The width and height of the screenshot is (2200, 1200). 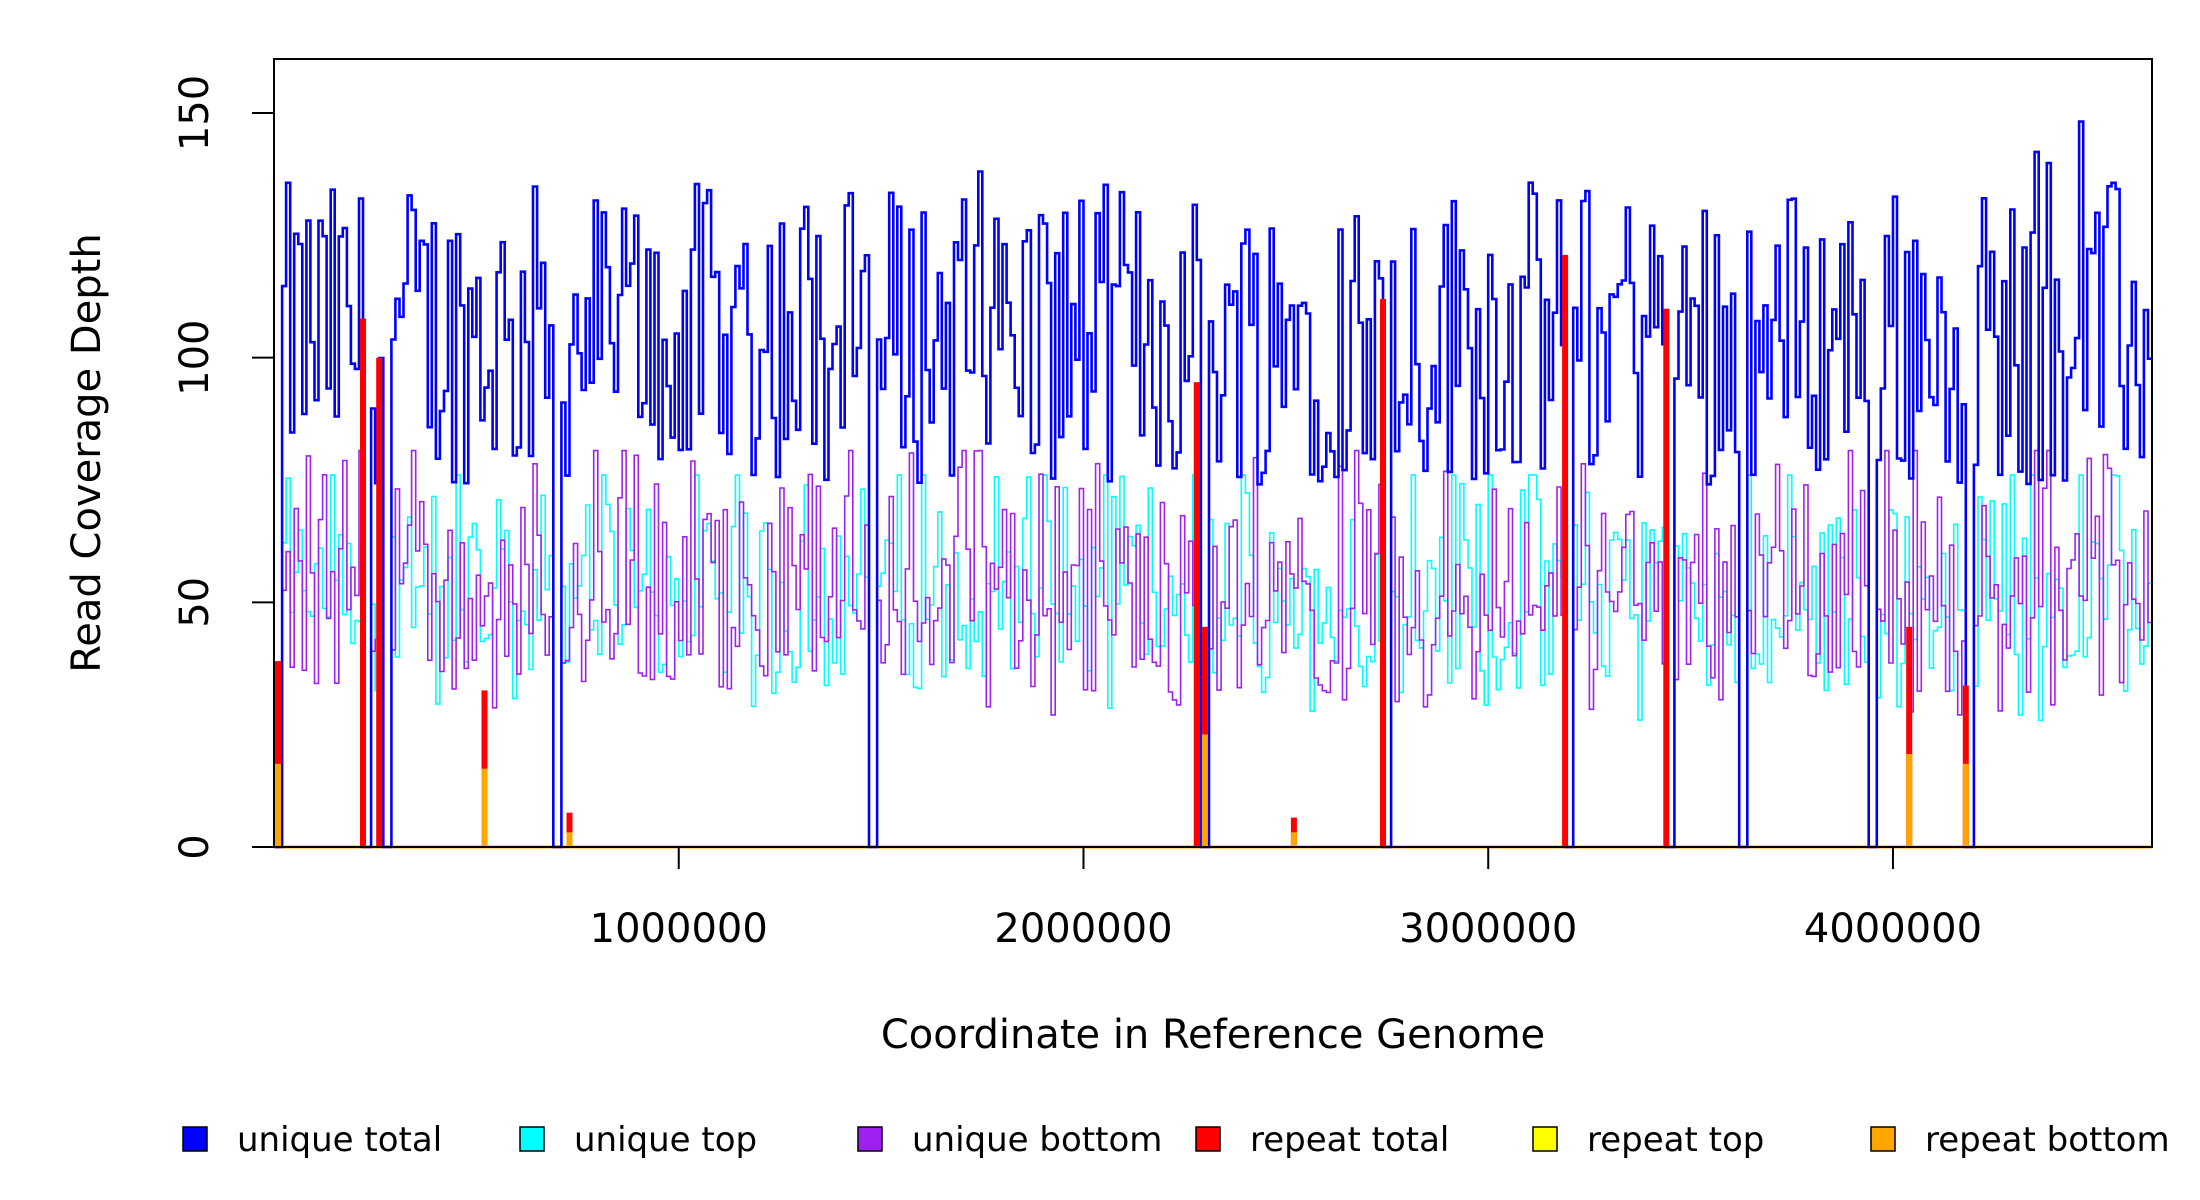 What do you see at coordinates (532, 1139) in the screenshot?
I see `legend-swatch-unique-top` at bounding box center [532, 1139].